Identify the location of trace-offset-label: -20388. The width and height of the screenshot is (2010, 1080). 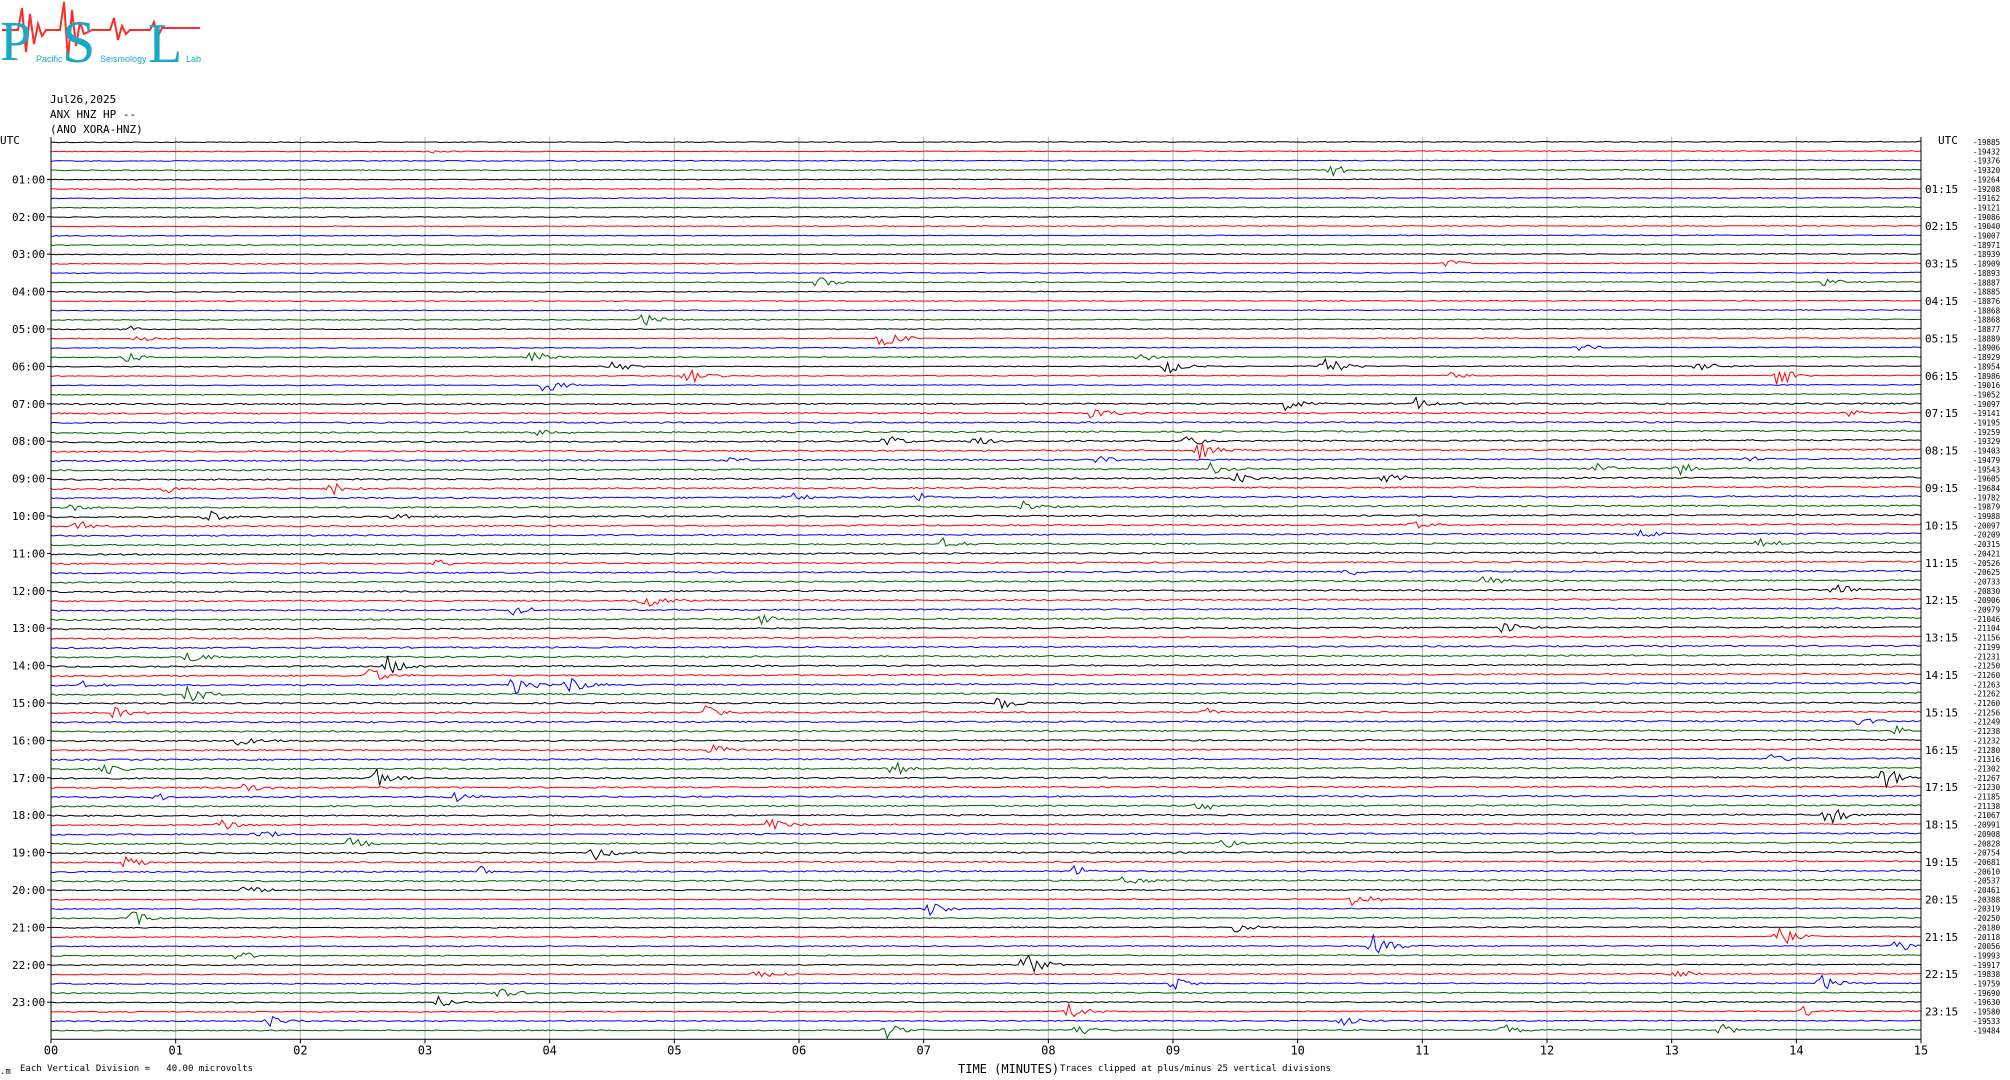
(1987, 899).